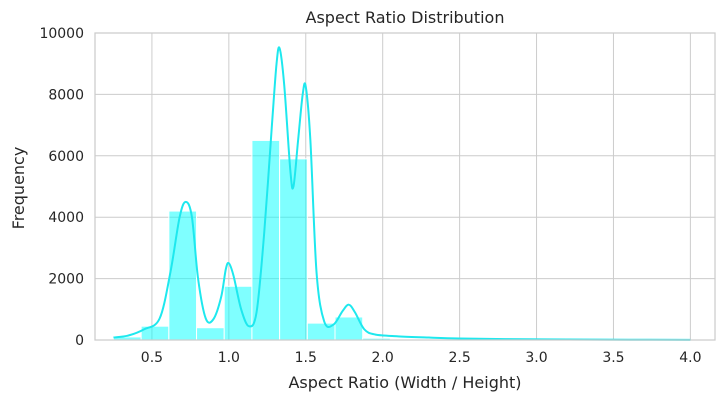 Image resolution: width=724 pixels, height=402 pixels. What do you see at coordinates (152, 358) in the screenshot?
I see `x-tick-label: 0.5` at bounding box center [152, 358].